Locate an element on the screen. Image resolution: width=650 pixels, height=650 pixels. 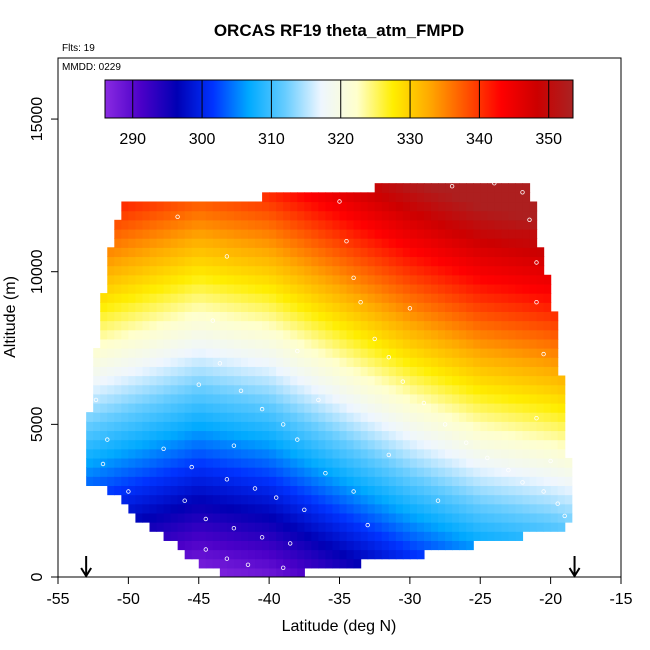
colorbar-gradient is located at coordinates (339, 99).